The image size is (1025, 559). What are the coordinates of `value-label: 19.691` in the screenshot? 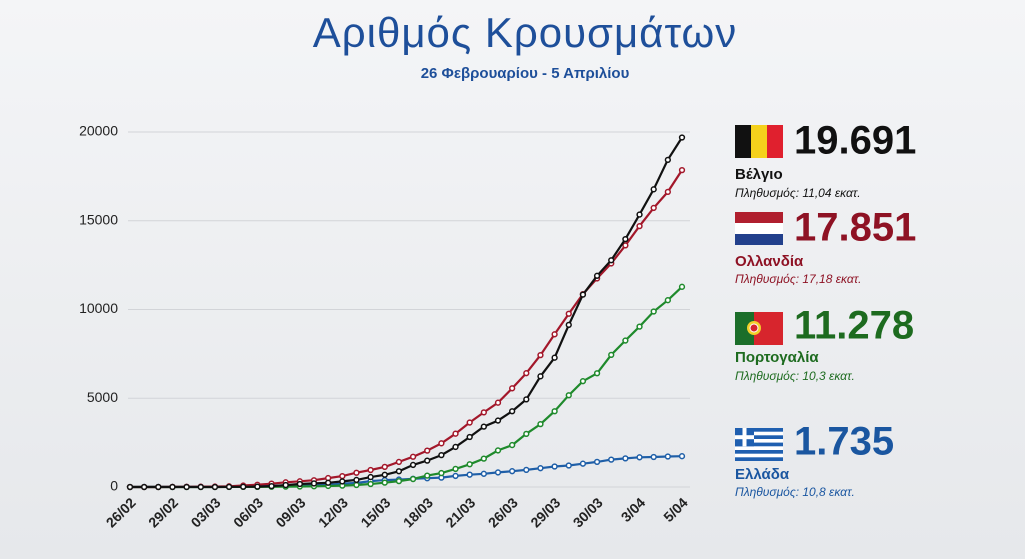 It's located at (855, 141).